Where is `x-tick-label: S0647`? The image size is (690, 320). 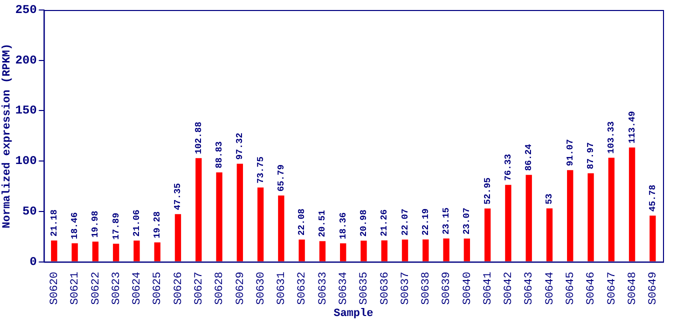
x-tick-label: S0647 is located at coordinates (612, 288).